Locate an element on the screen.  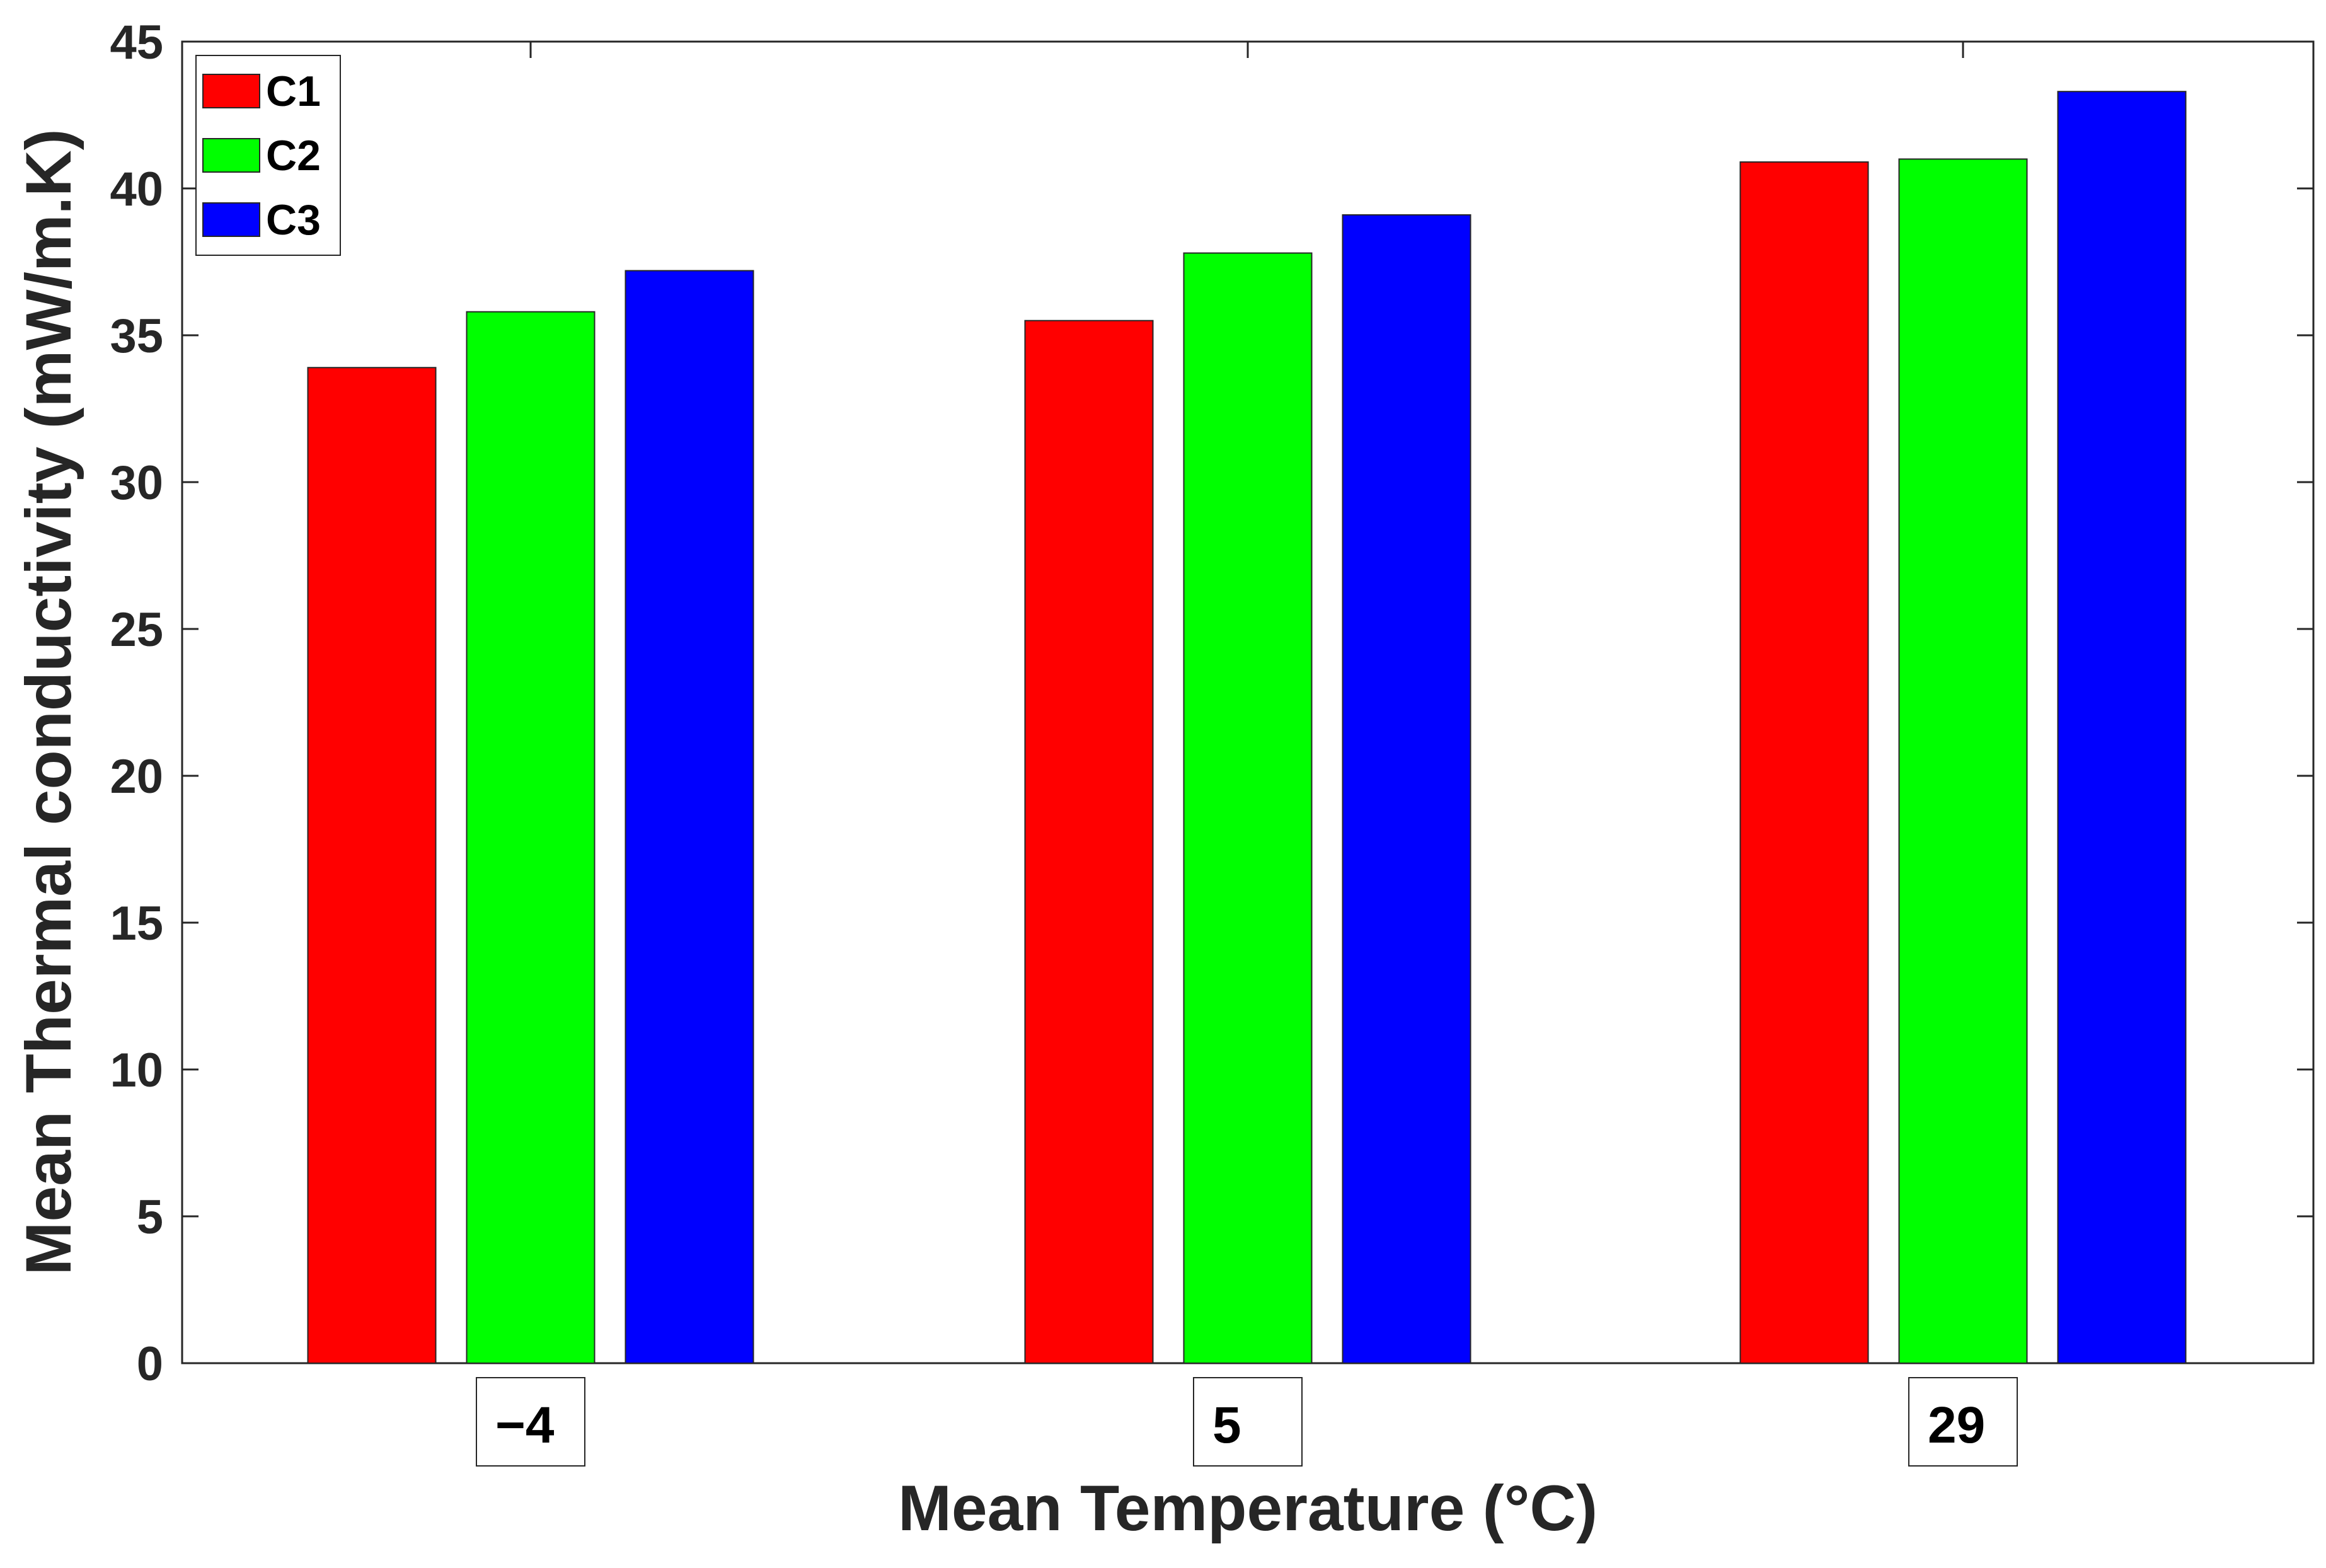
y-tick-label: 5 is located at coordinates (150, 1217).